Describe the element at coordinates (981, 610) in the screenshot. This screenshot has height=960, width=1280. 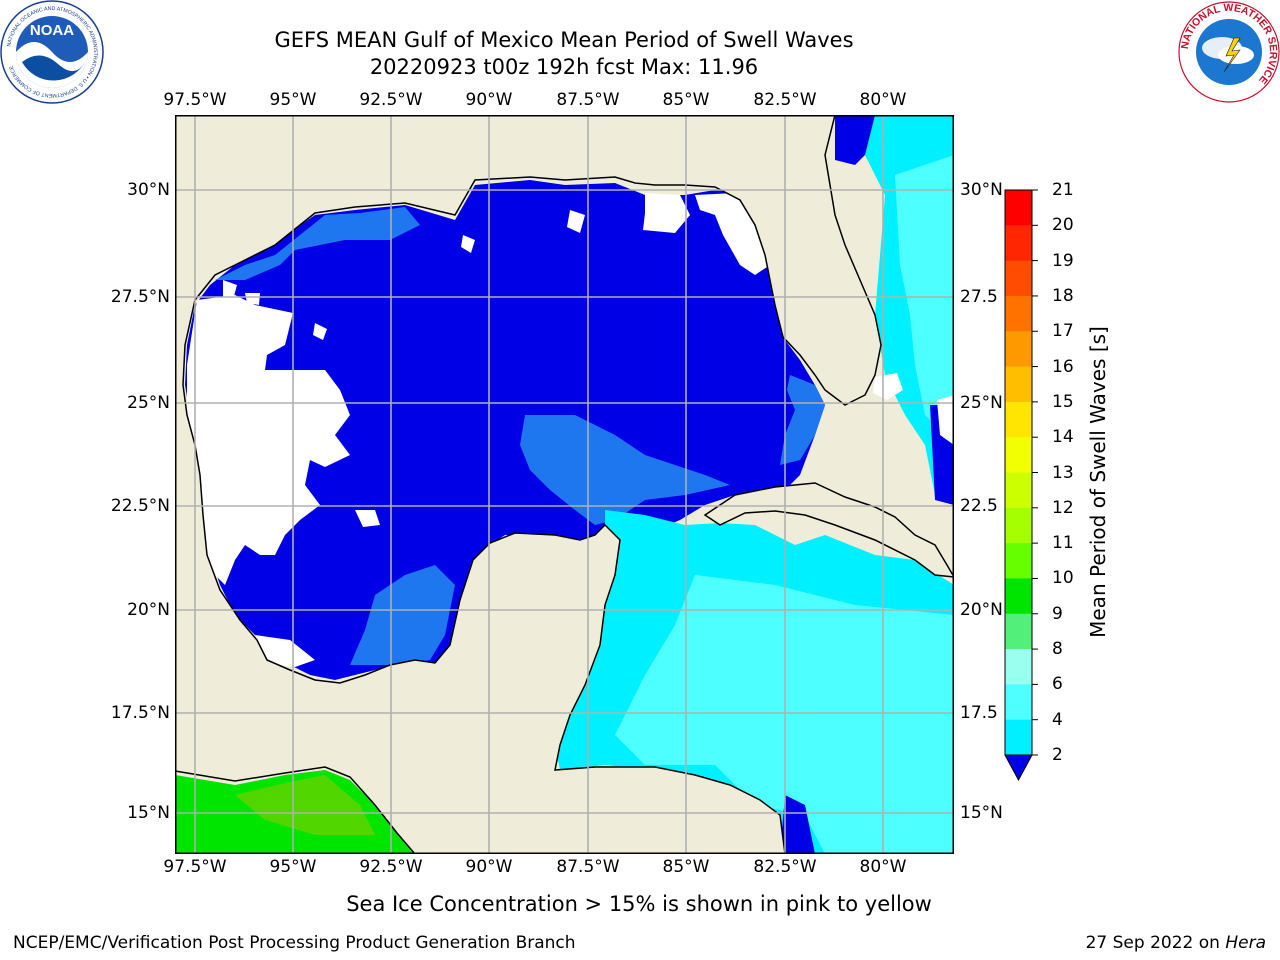
I see `lat-tick-right: 20°N` at that location.